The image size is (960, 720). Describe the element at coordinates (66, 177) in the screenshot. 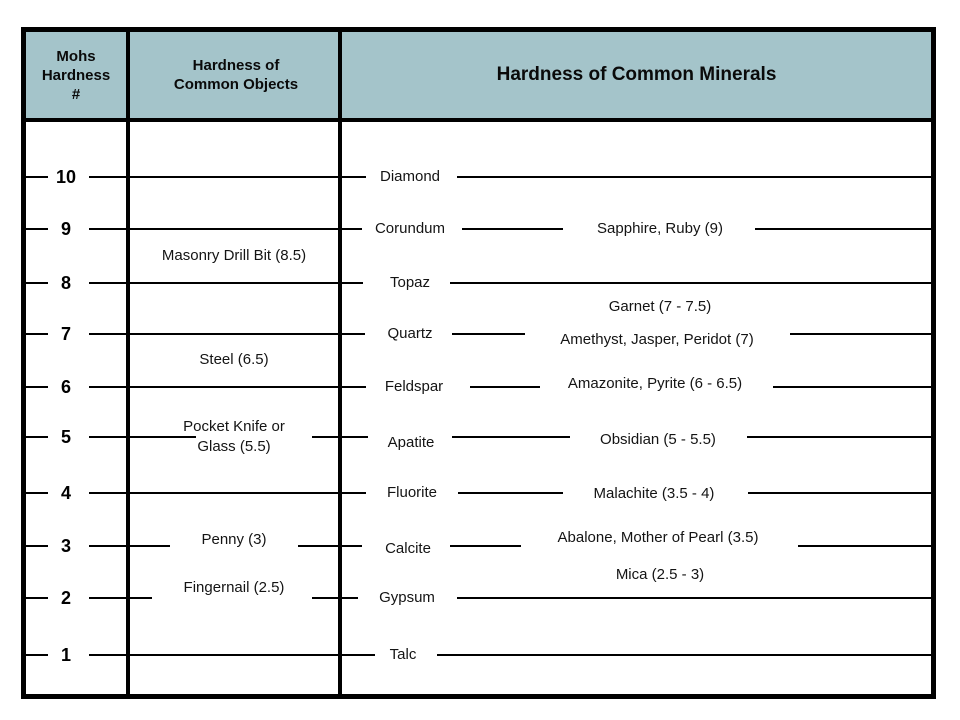

I see `hardness-number: 10` at that location.